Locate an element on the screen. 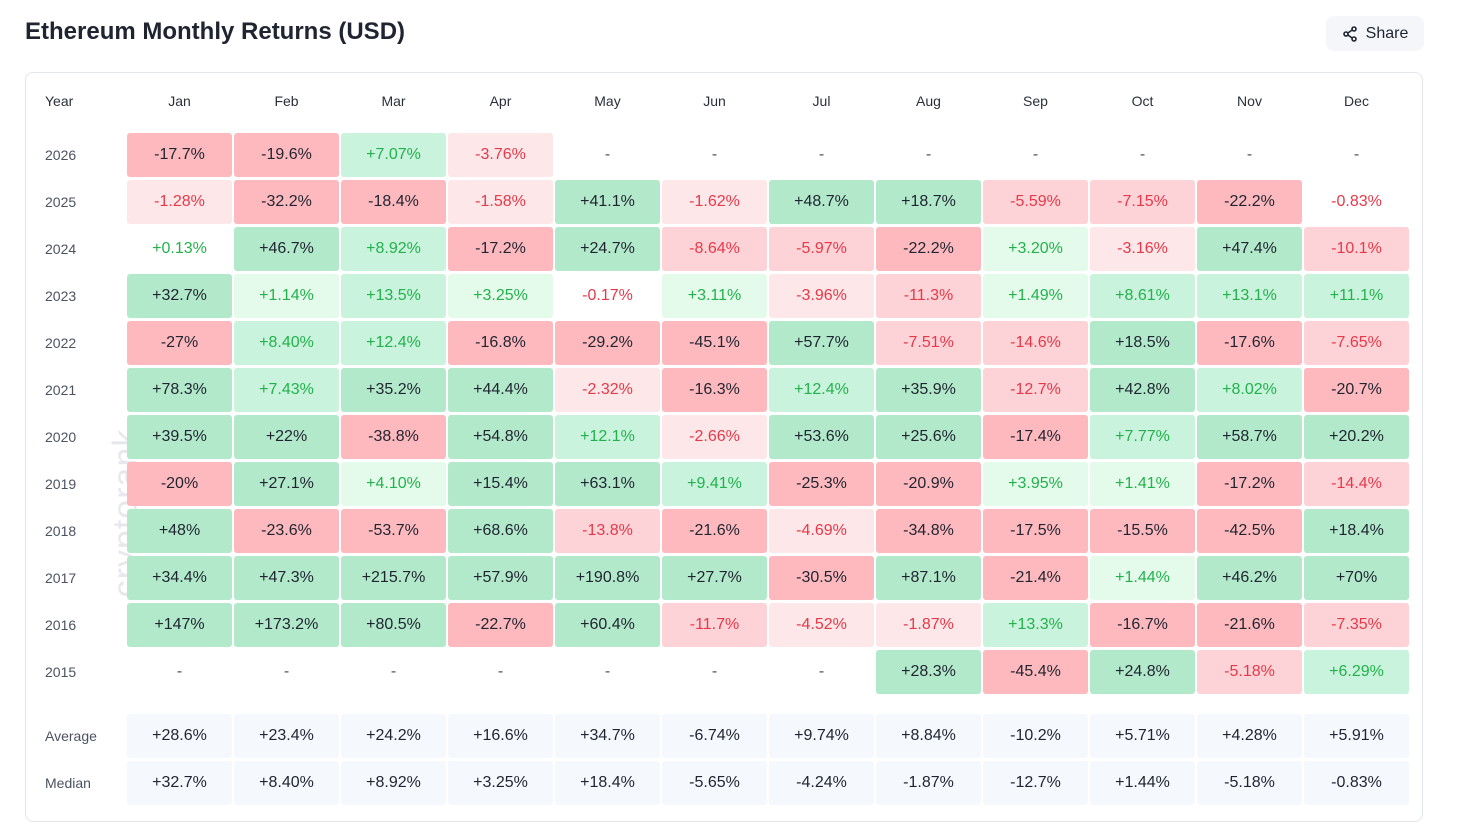 The width and height of the screenshot is (1457, 838). return-cell: -2.66% is located at coordinates (714, 437).